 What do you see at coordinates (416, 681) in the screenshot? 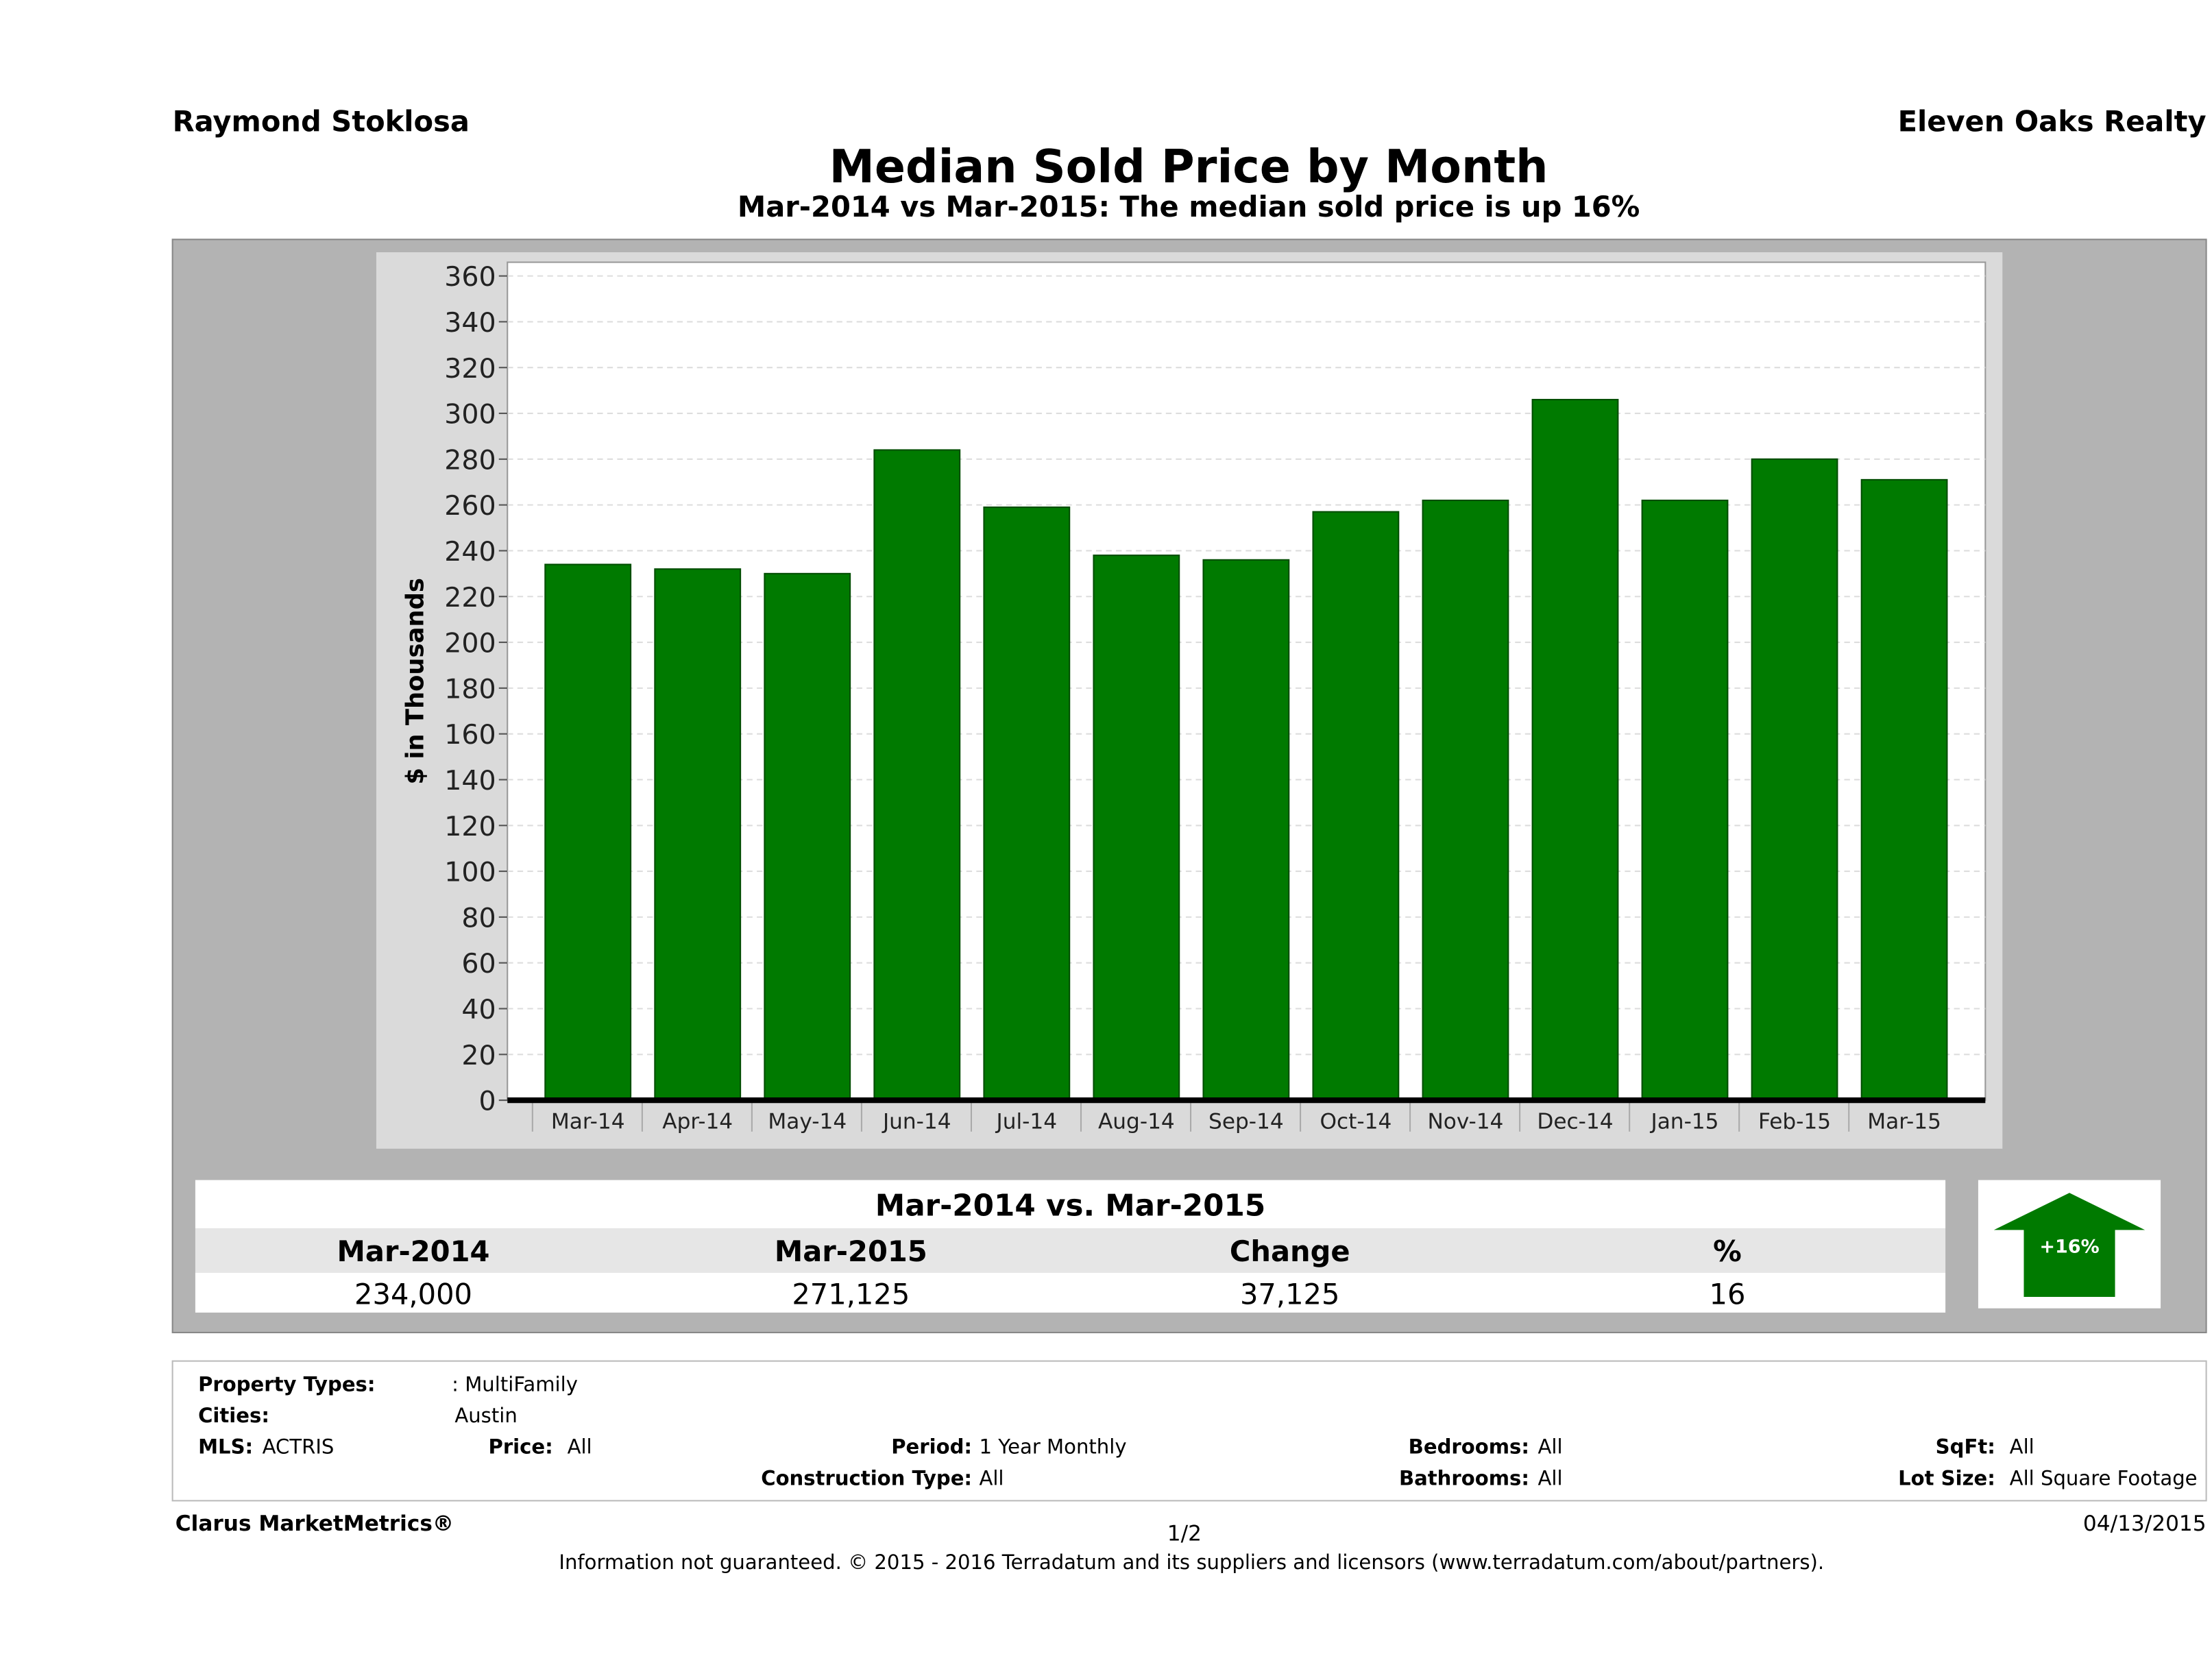
I see `y-axis-label: $ in Thousands` at bounding box center [416, 681].